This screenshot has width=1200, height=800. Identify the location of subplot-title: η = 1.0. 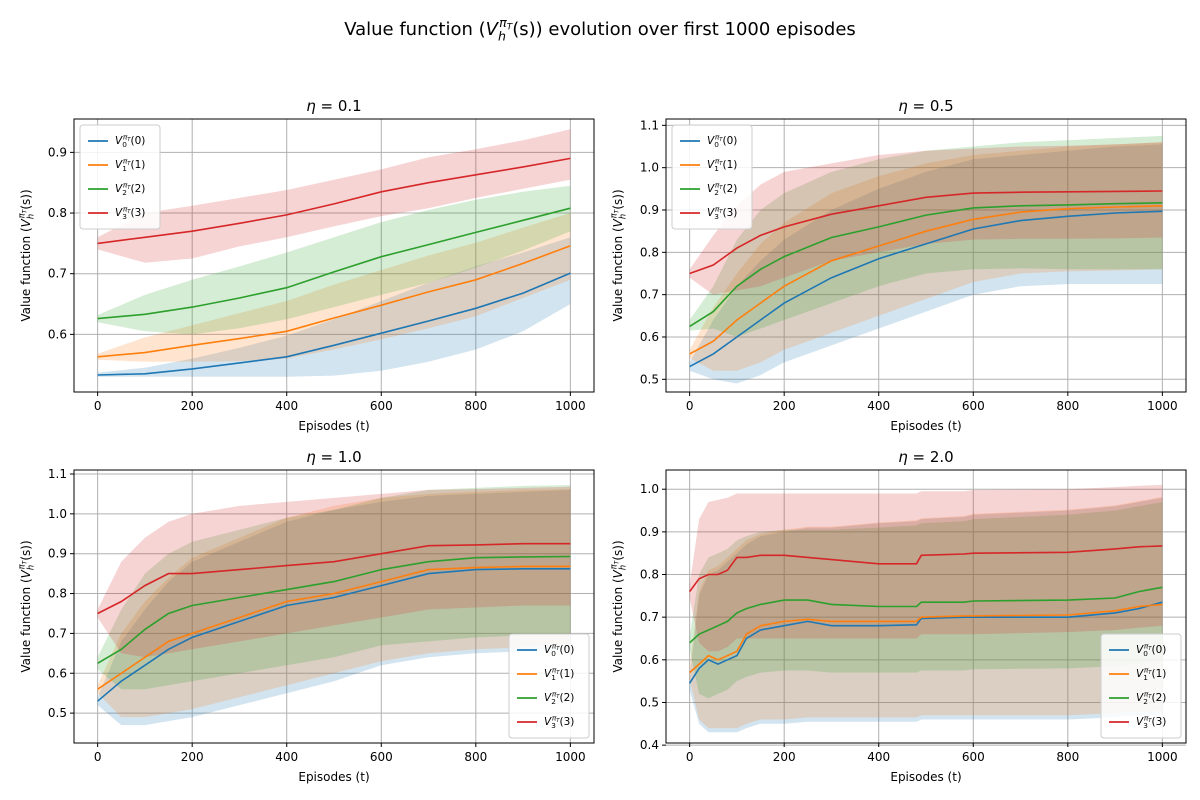
(333, 457).